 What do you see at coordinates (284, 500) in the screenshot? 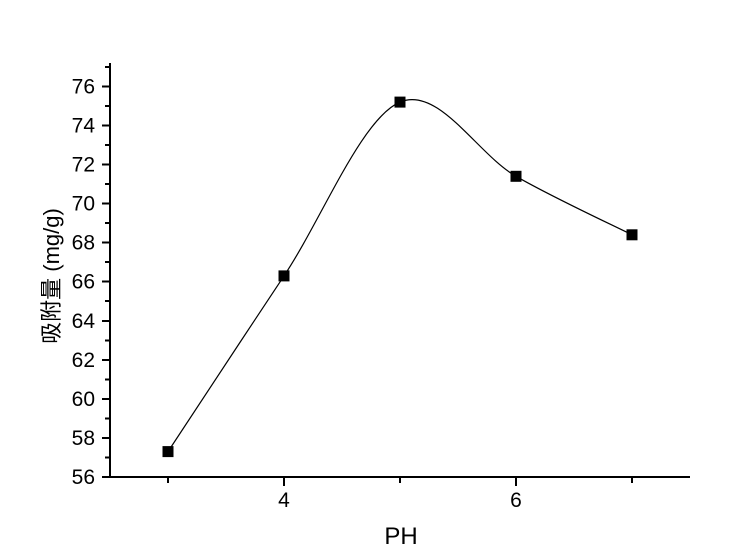
I see `x-tick-label: 4` at bounding box center [284, 500].